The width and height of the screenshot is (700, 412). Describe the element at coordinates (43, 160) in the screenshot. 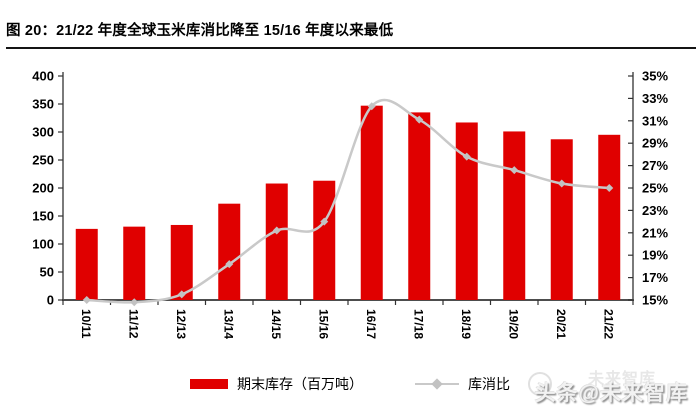

I see `left-axis-tick-label: 250` at that location.